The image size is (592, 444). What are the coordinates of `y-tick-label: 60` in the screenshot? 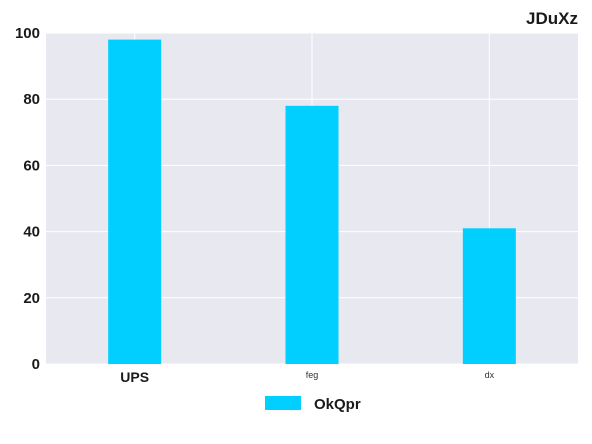 It's located at (31, 165).